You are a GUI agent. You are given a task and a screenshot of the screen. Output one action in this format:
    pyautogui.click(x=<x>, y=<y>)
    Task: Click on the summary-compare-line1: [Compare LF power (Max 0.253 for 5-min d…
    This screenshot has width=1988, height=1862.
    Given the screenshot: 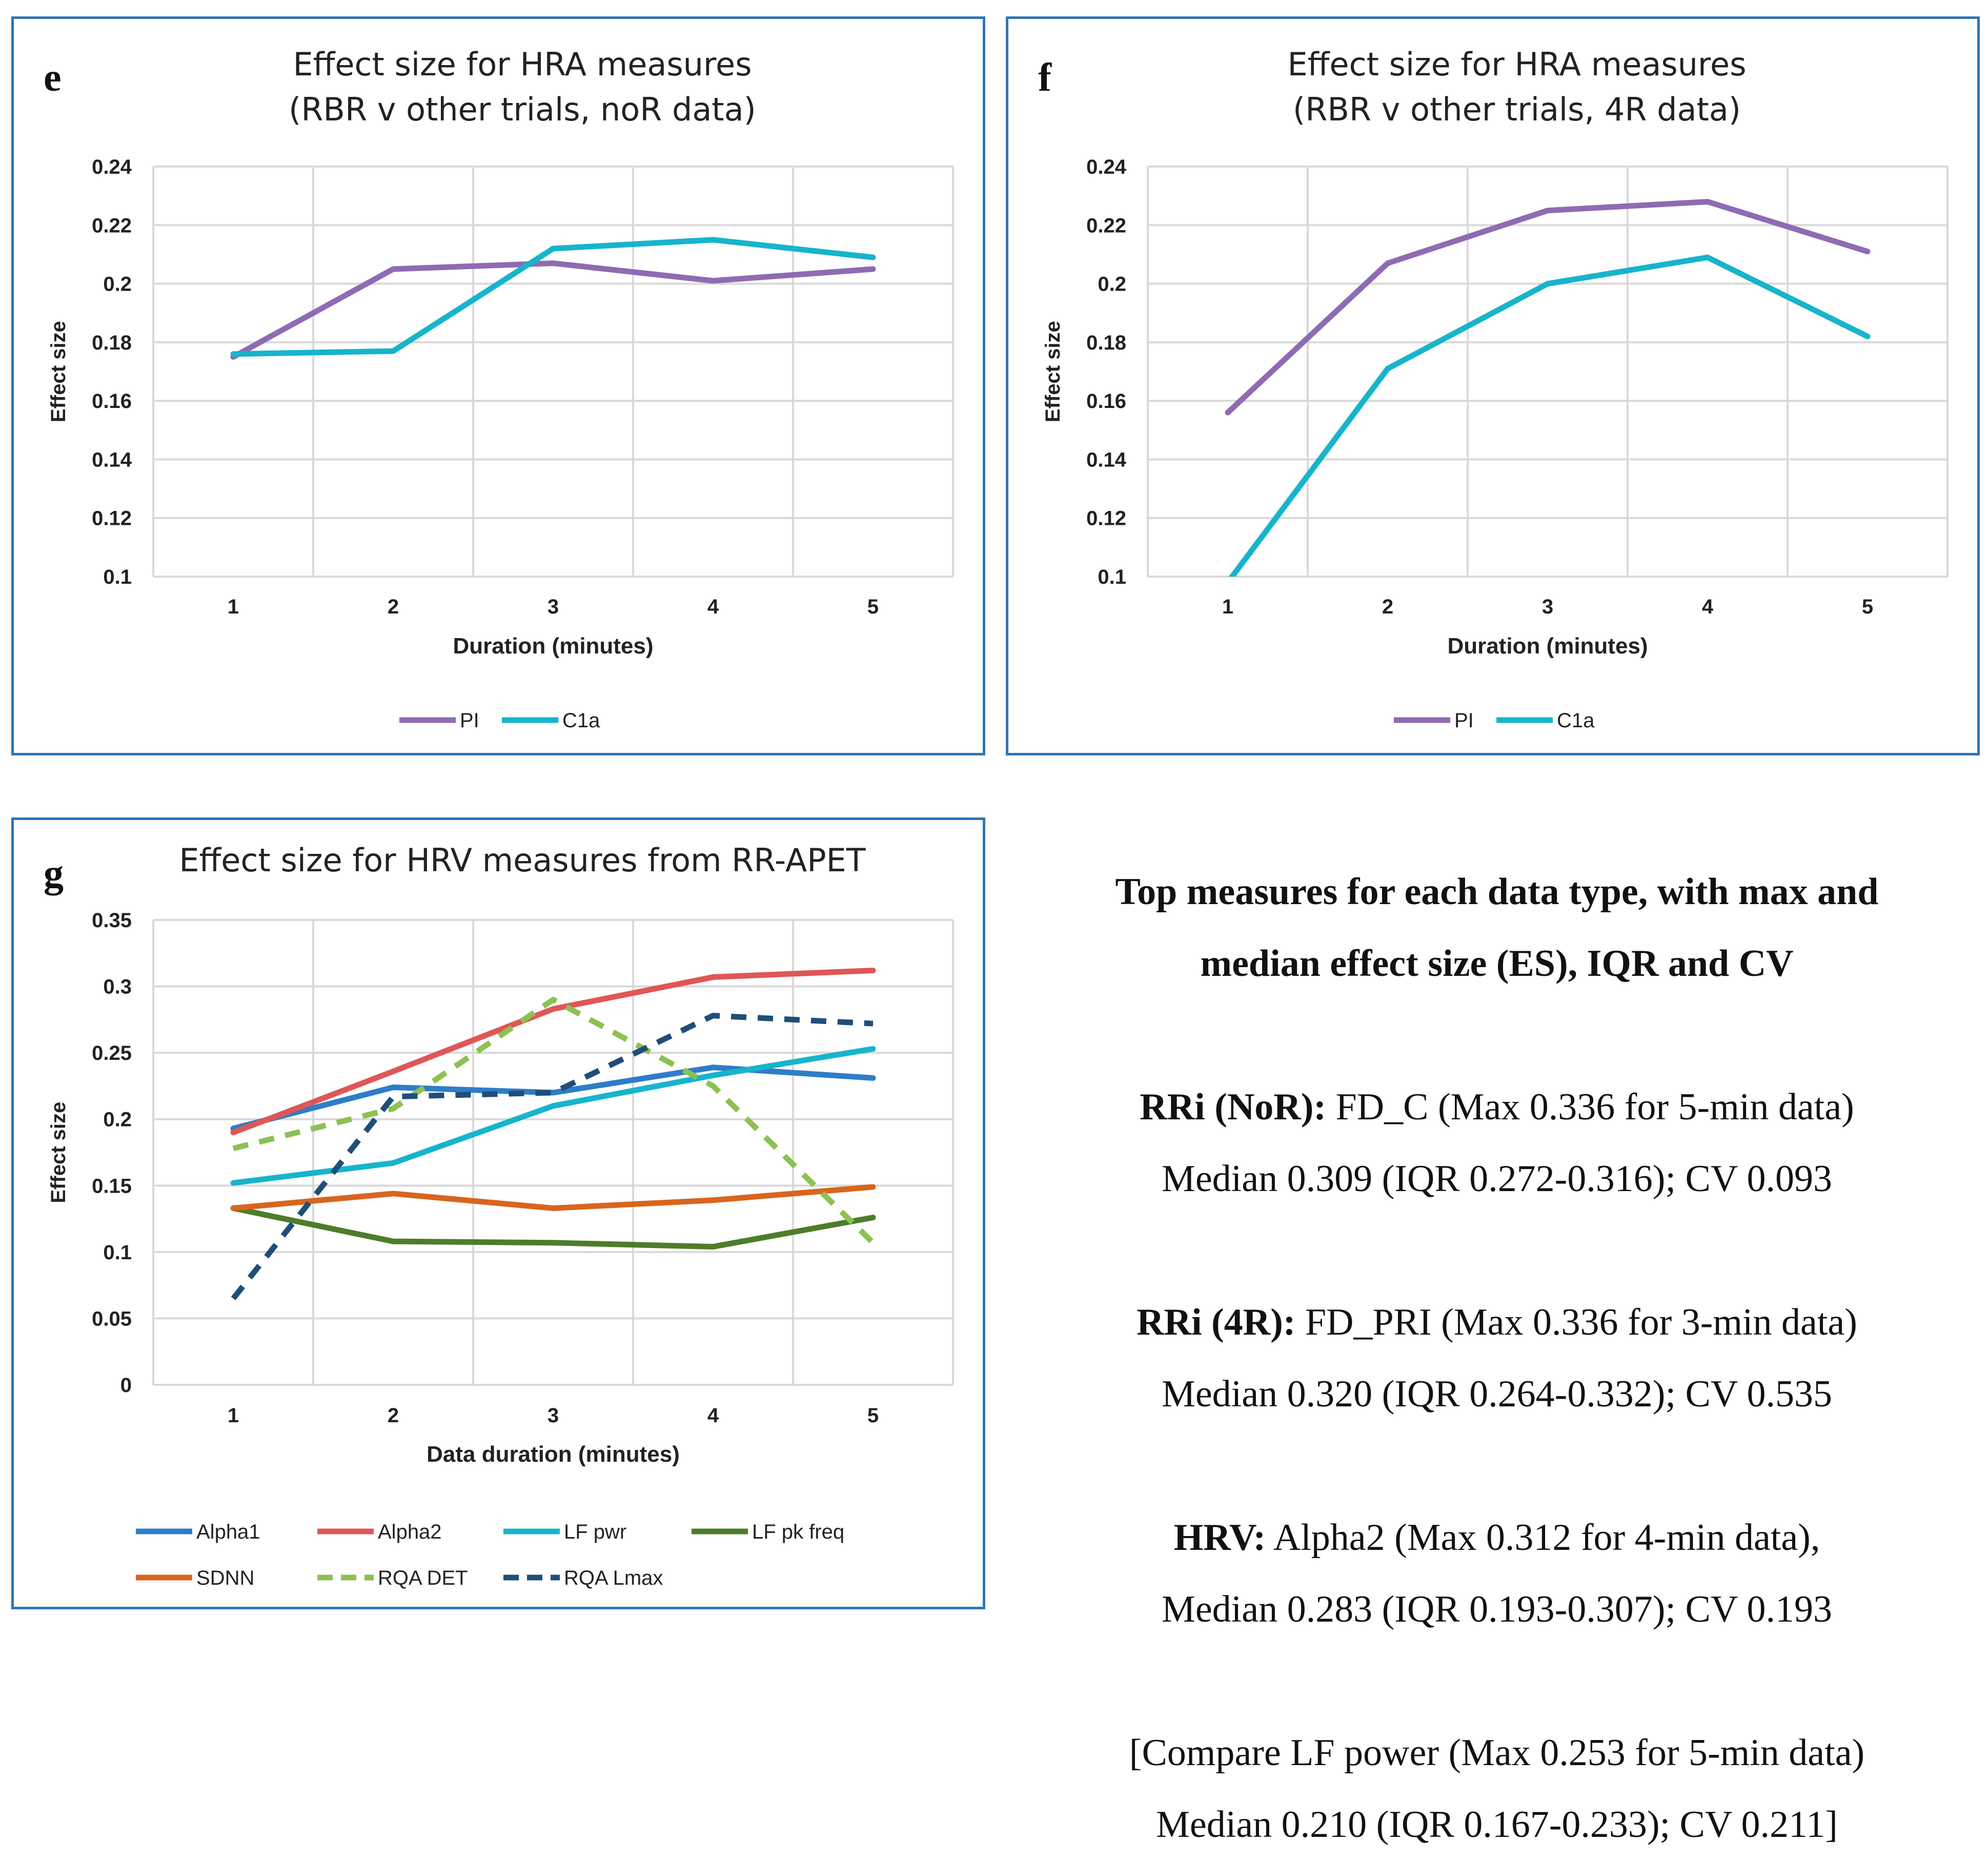 What is the action you would take?
    pyautogui.click(x=1497, y=1753)
    